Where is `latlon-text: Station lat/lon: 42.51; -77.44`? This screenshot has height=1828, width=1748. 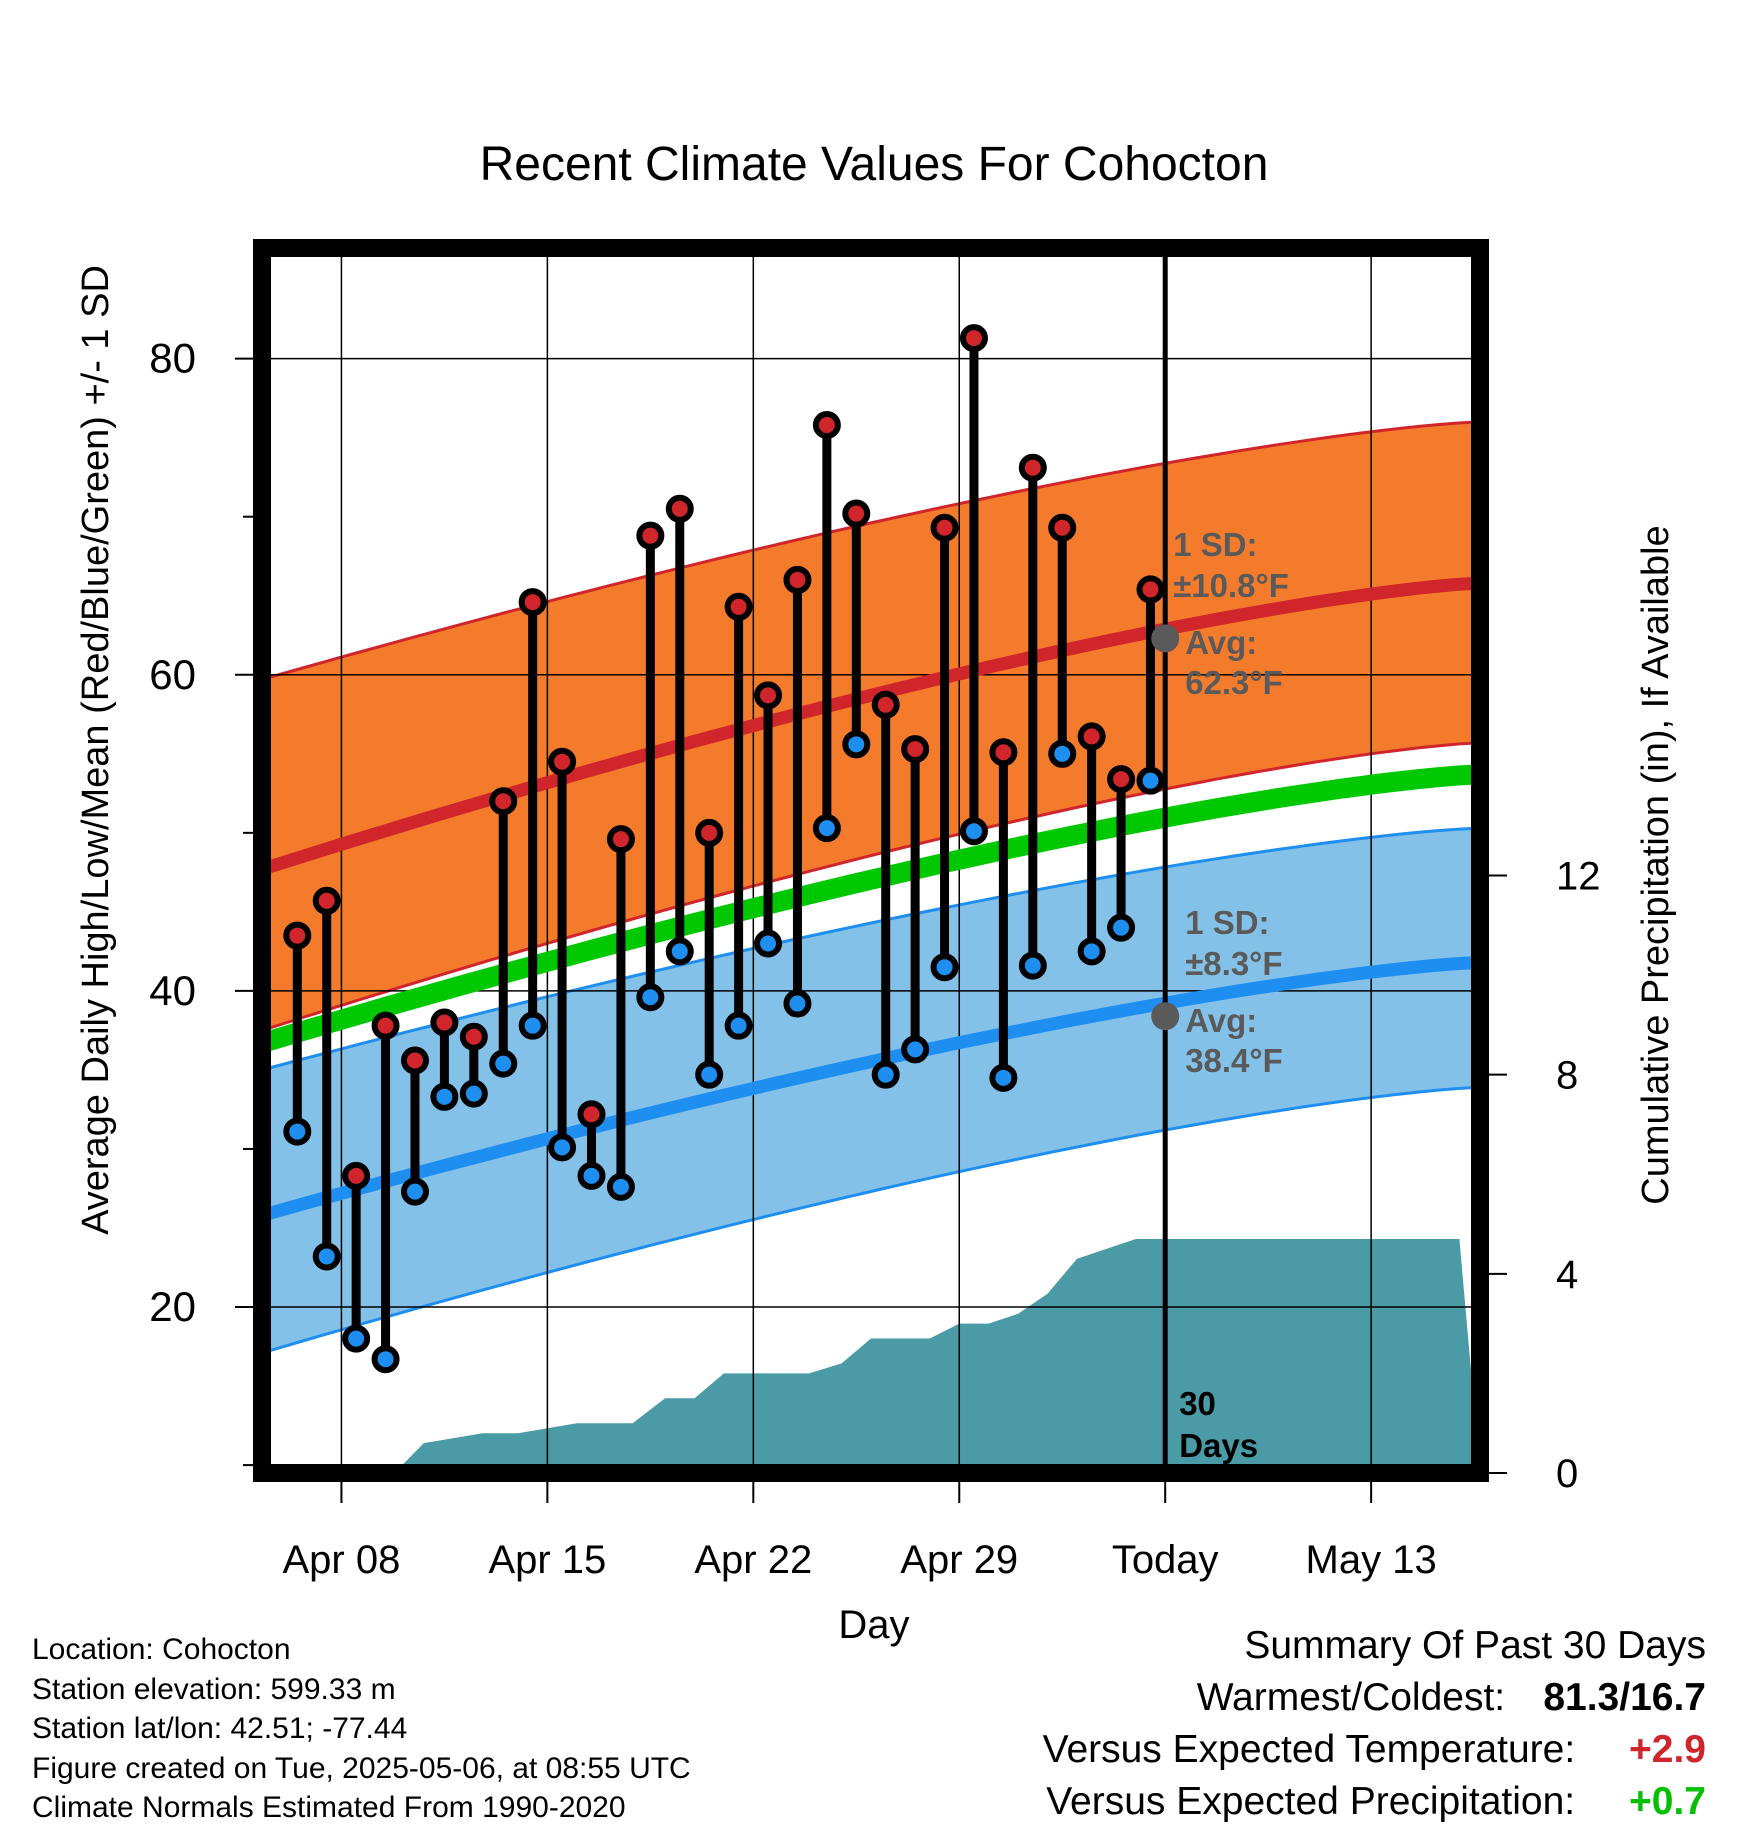 latlon-text: Station lat/lon: 42.51; -77.44 is located at coordinates (220, 1728).